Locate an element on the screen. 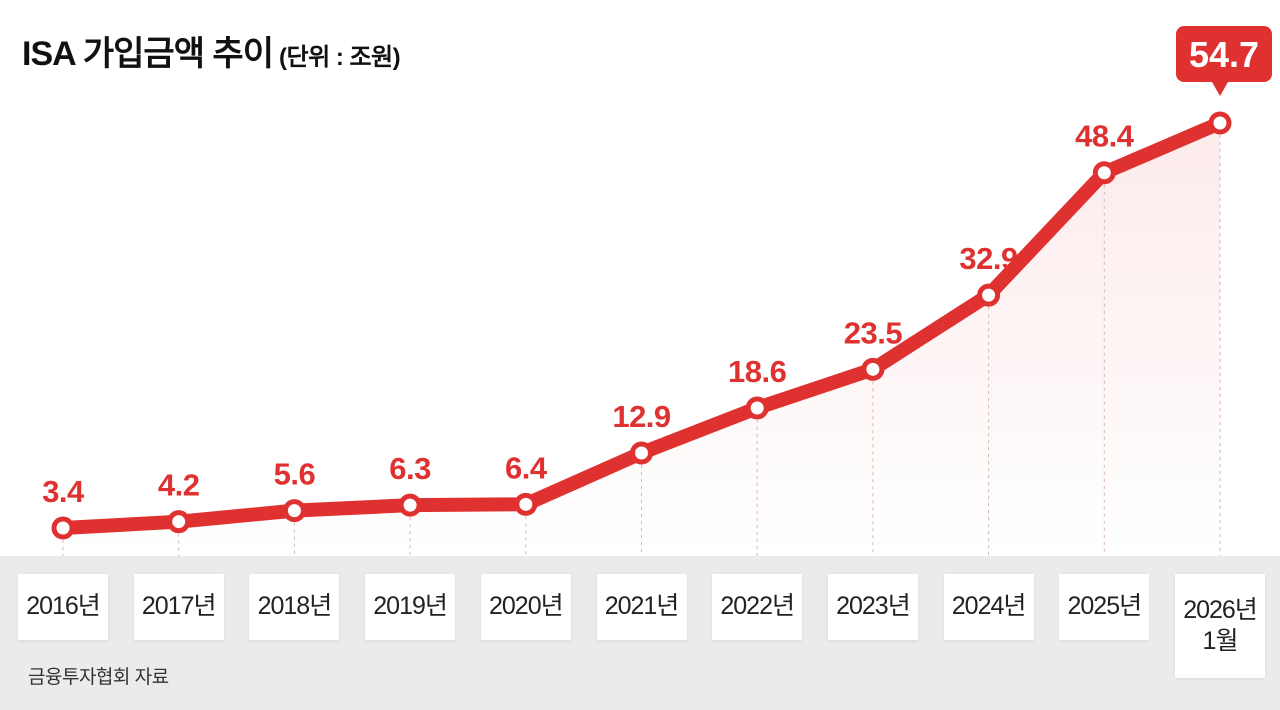 Image resolution: width=1280 pixels, height=710 pixels. value-label: 4.2 is located at coordinates (179, 485).